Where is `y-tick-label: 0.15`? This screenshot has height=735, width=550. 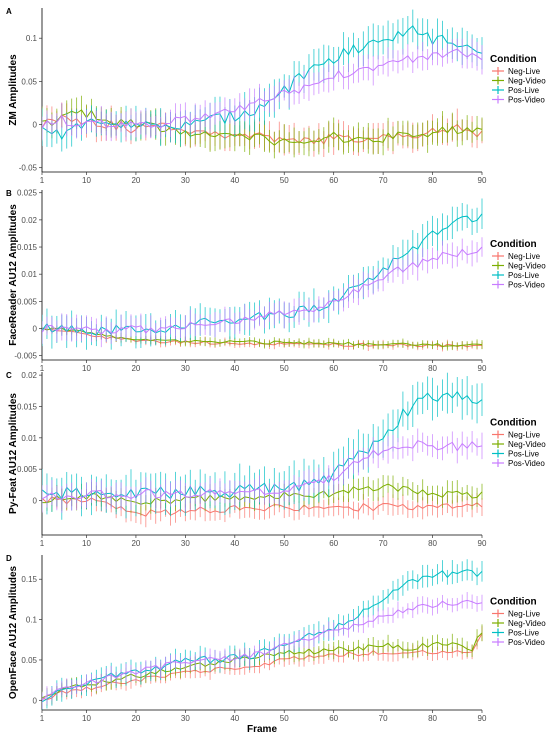
y-tick-label: 0.15 is located at coordinates (29, 579).